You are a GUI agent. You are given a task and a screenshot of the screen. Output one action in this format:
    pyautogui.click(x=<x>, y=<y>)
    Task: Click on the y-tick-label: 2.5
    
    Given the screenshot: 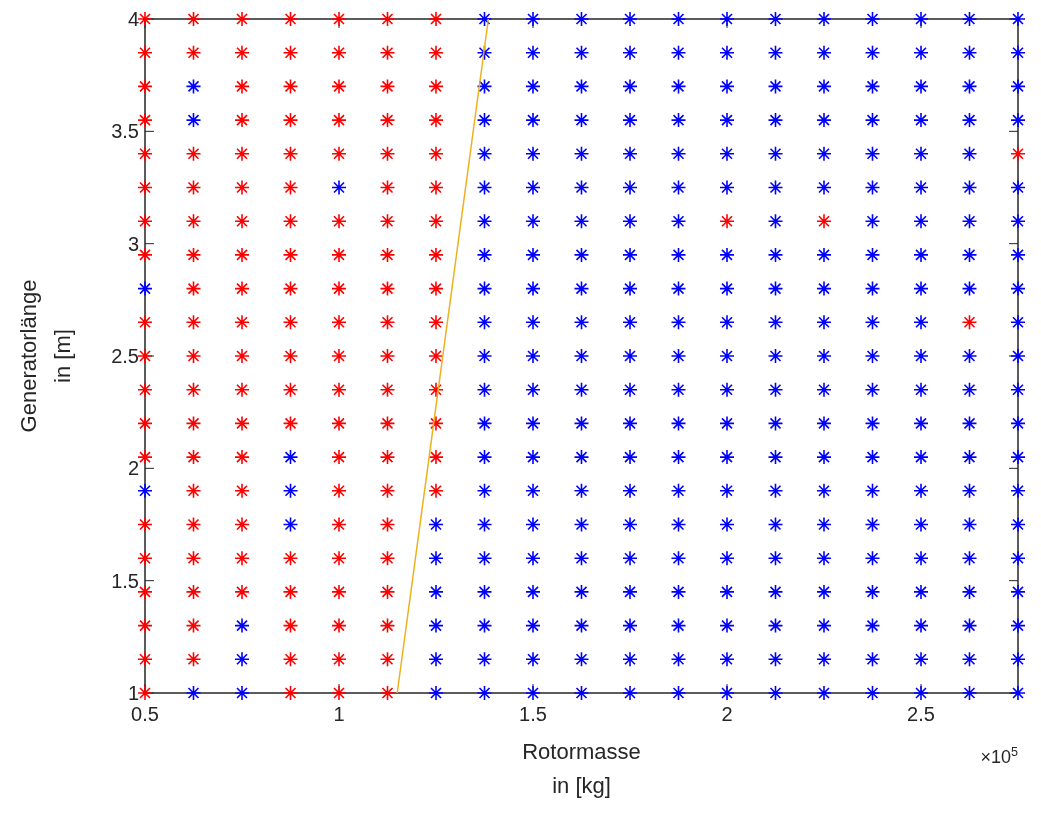 What is the action you would take?
    pyautogui.click(x=125, y=356)
    